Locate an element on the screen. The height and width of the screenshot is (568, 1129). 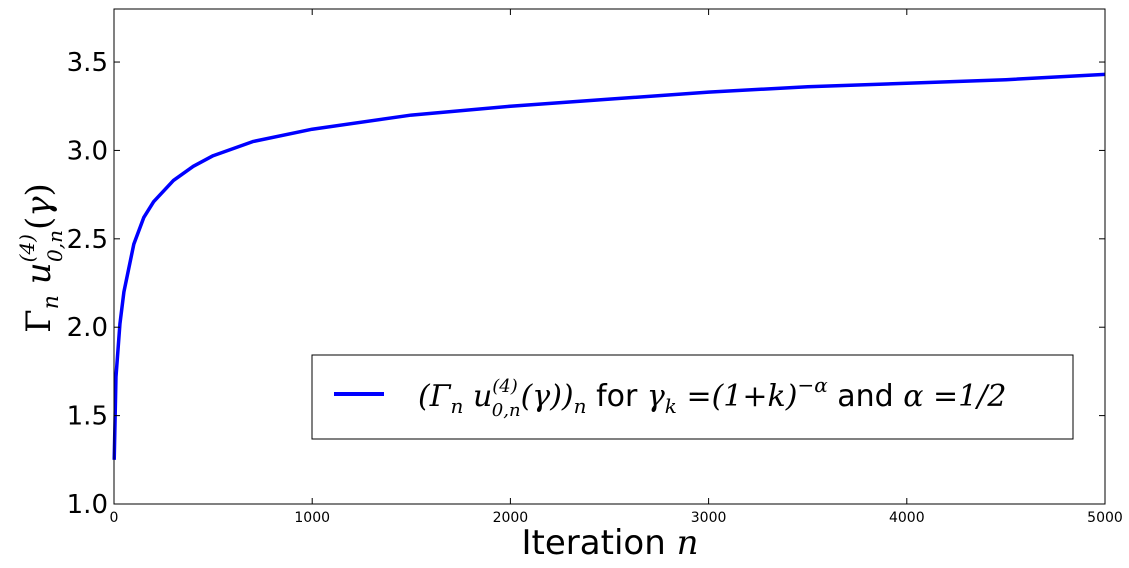
x-tick-label: 2000 is located at coordinates (511, 518).